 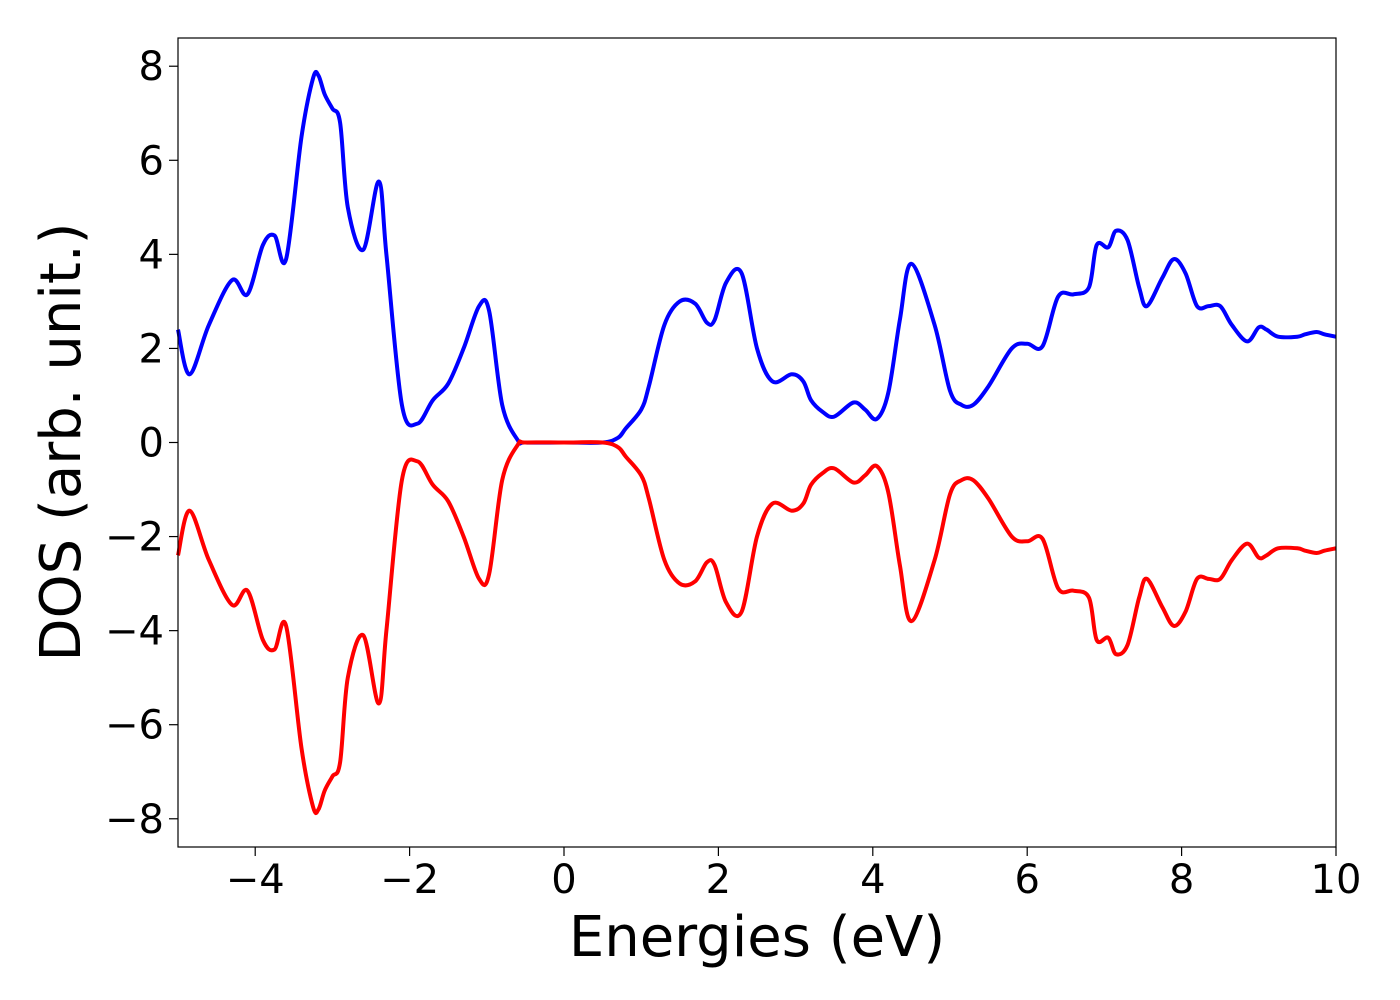 I want to click on y-tick-label: 4, so click(x=151, y=255).